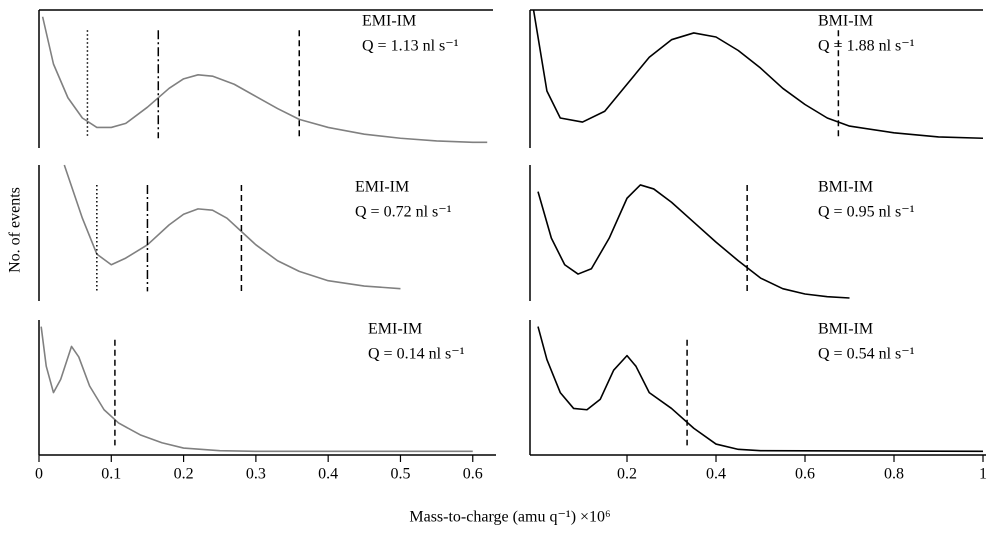 The width and height of the screenshot is (998, 535). What do you see at coordinates (509, 517) in the screenshot?
I see `x-axis-label: Mass-to-charge (amu q⁻¹) ×10⁶` at bounding box center [509, 517].